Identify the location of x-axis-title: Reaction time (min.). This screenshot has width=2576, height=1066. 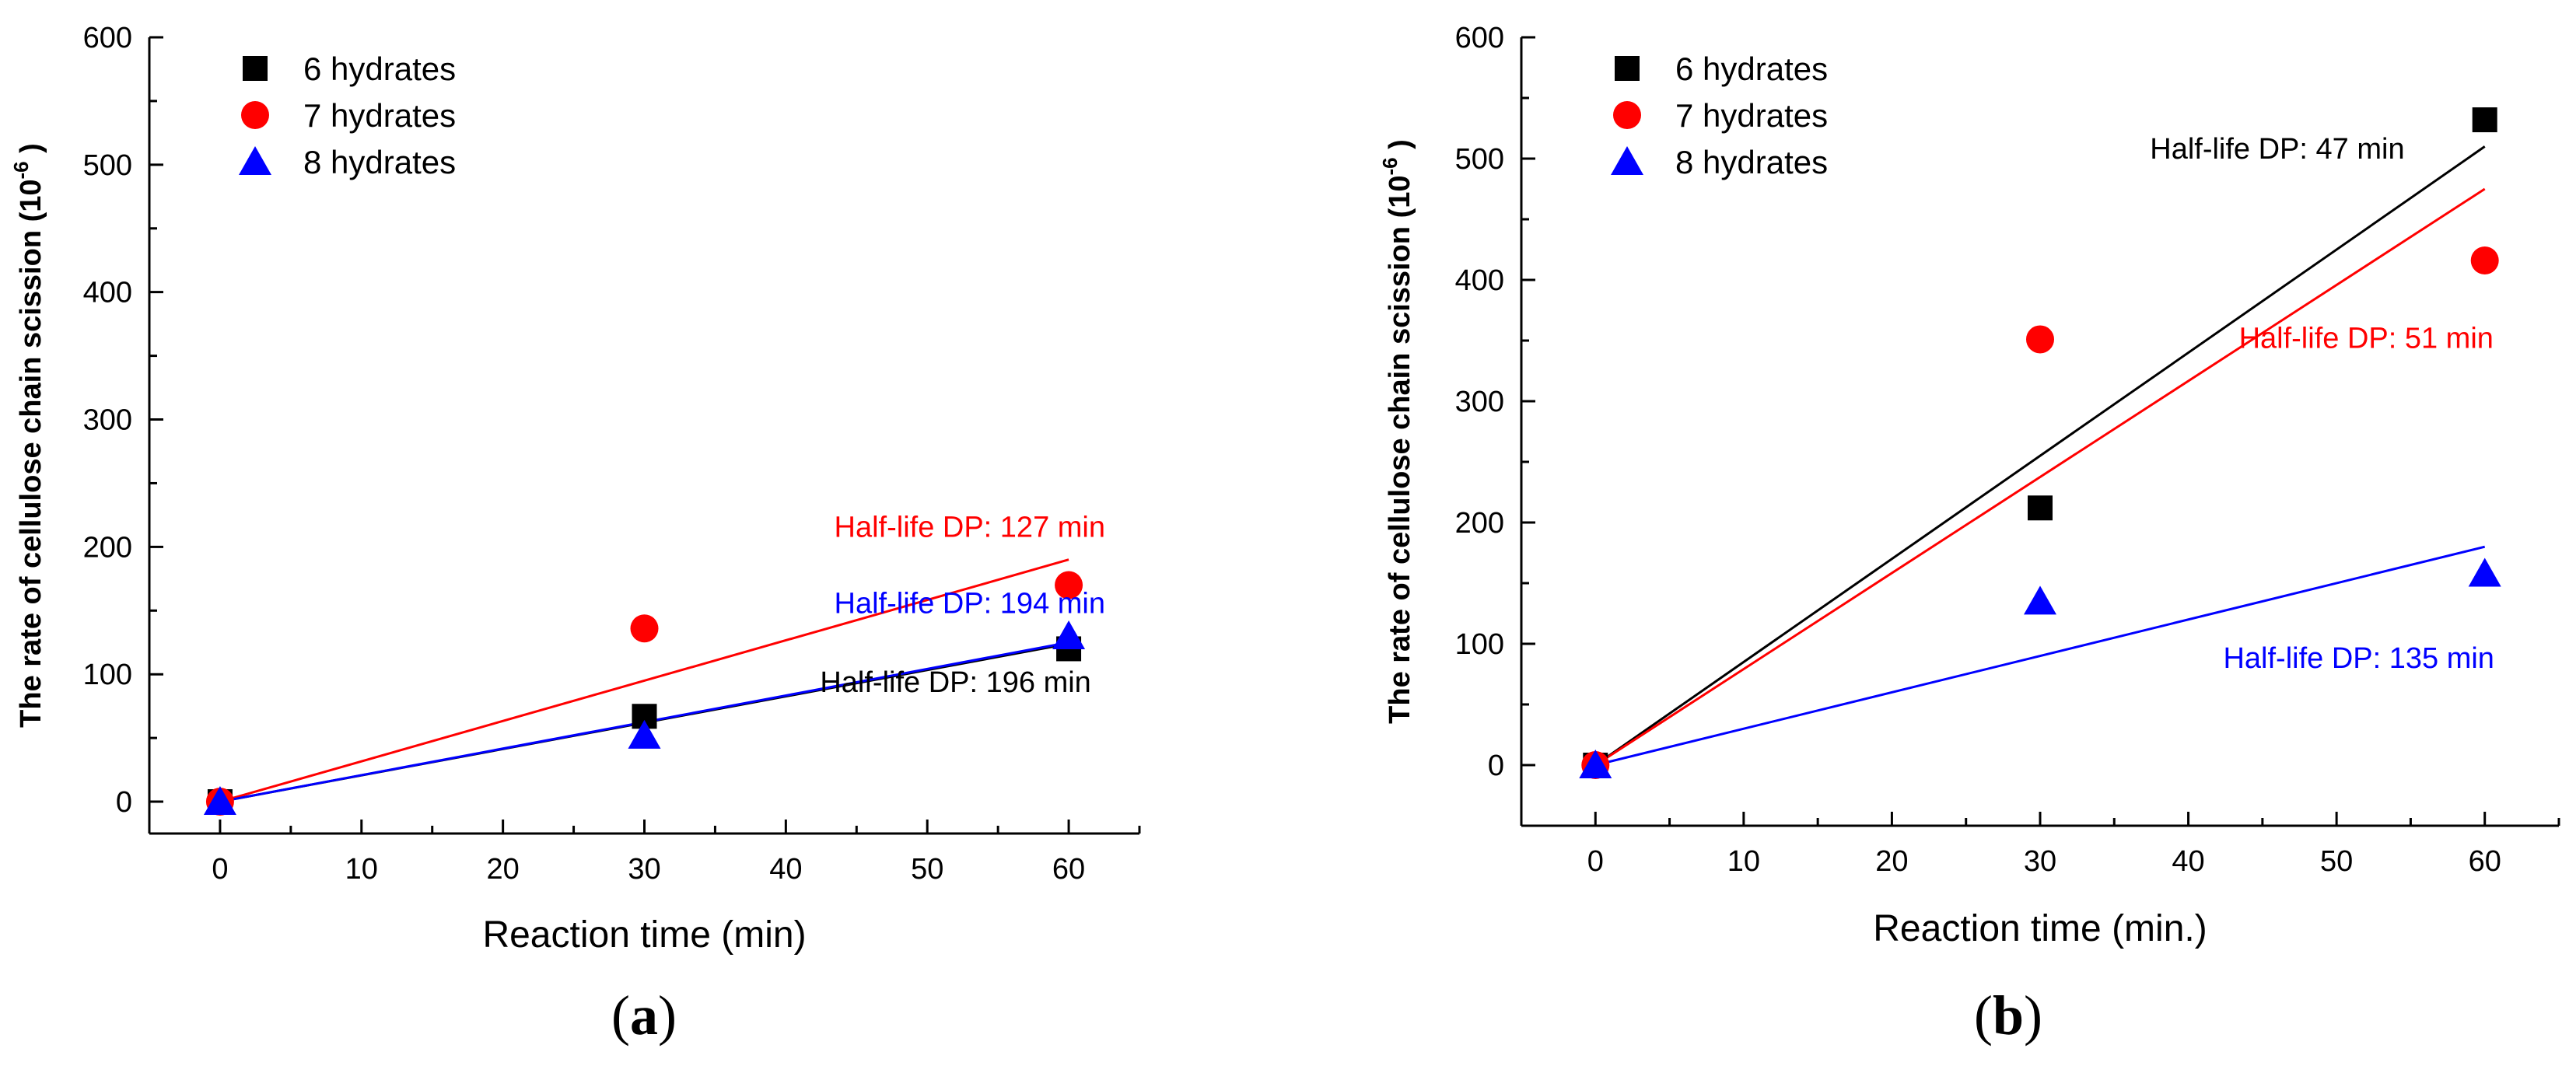
(2040, 928).